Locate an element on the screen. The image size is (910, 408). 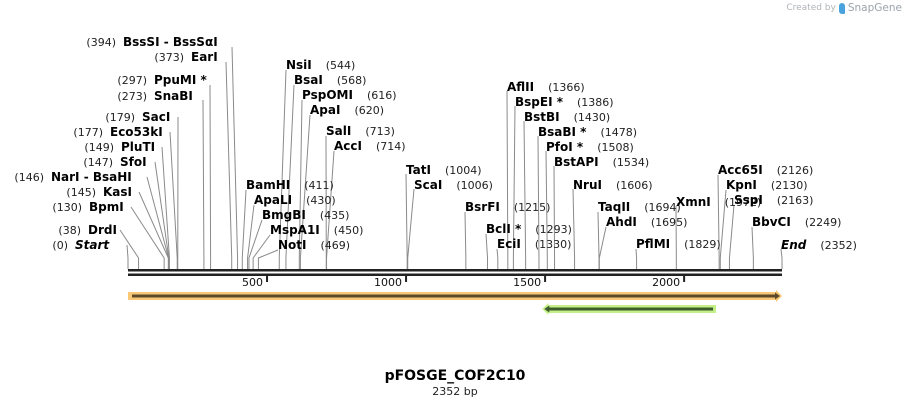
cut-site-ecii: EciI (1330) is located at coordinates (534, 244).